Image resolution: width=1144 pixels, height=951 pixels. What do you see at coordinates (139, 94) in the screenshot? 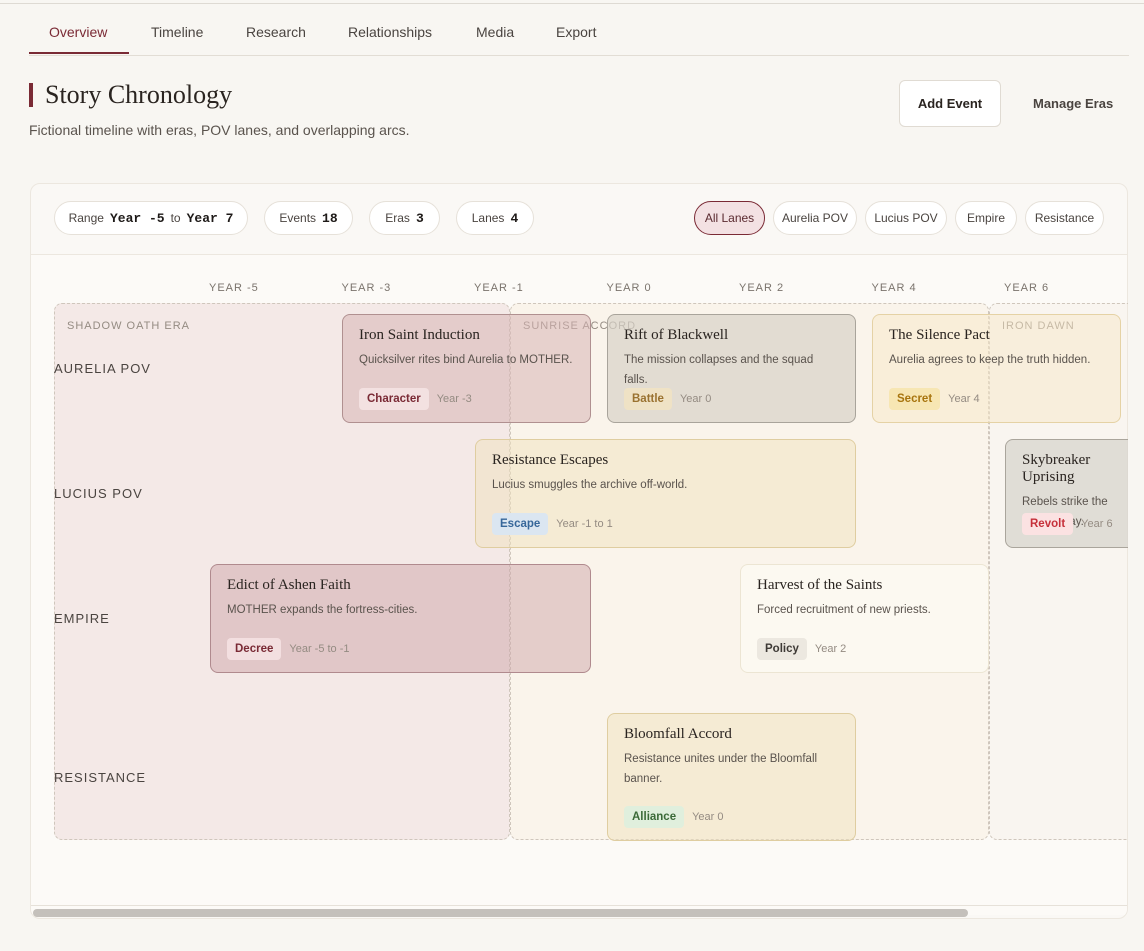
I see `page-title: Story Chronology` at bounding box center [139, 94].